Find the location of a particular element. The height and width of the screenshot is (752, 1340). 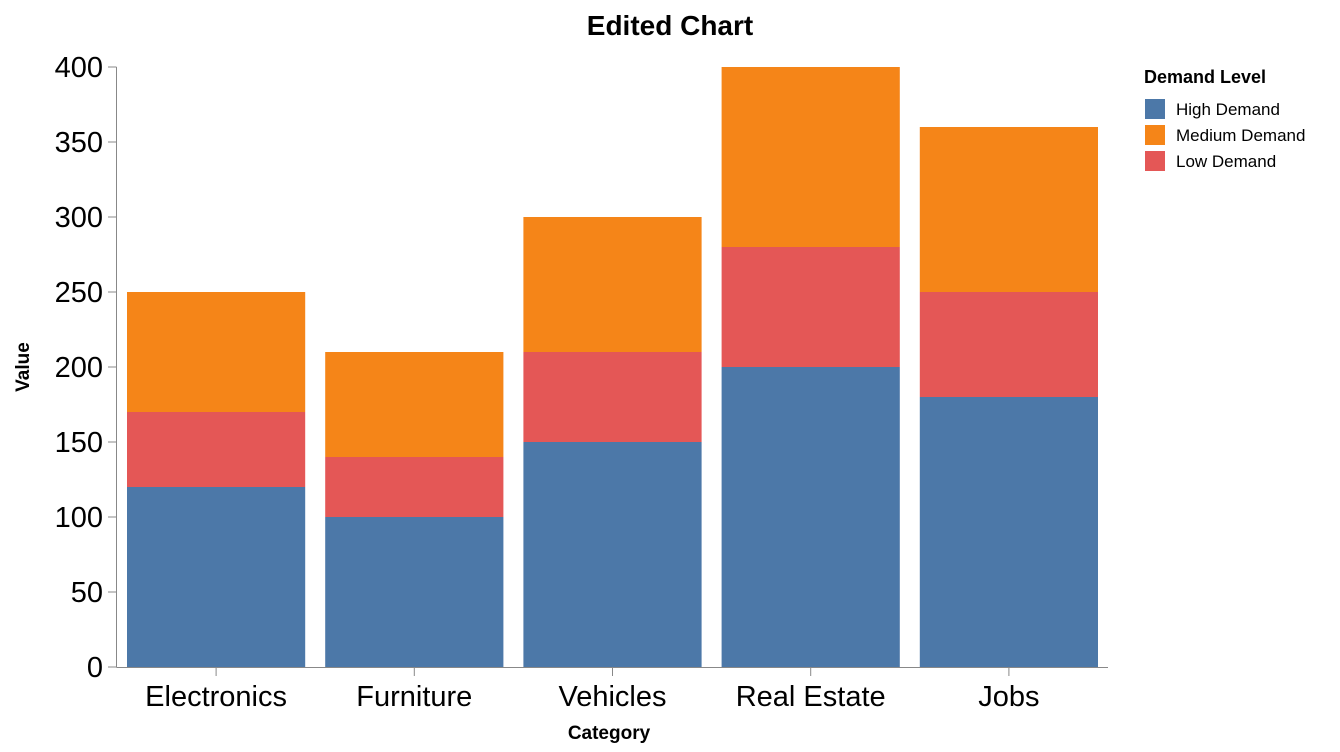

y-axis: 0 50 100 150 200 250 300 350 400 is located at coordinates (86, 368).